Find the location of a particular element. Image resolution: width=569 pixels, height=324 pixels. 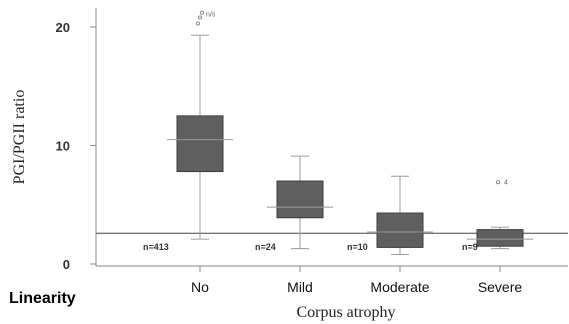

outlier-marker: n/s is located at coordinates (211, 14).